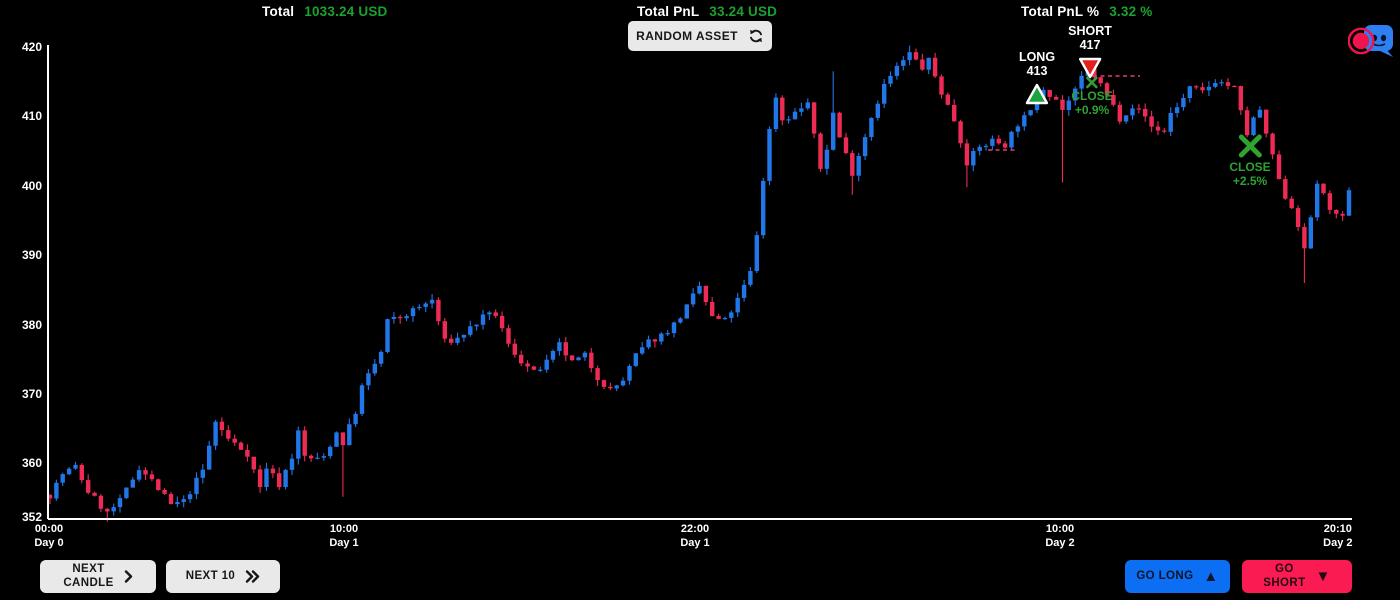 The height and width of the screenshot is (600, 1400). I want to click on random-asset-button: RANDOM ASSET, so click(700, 36).